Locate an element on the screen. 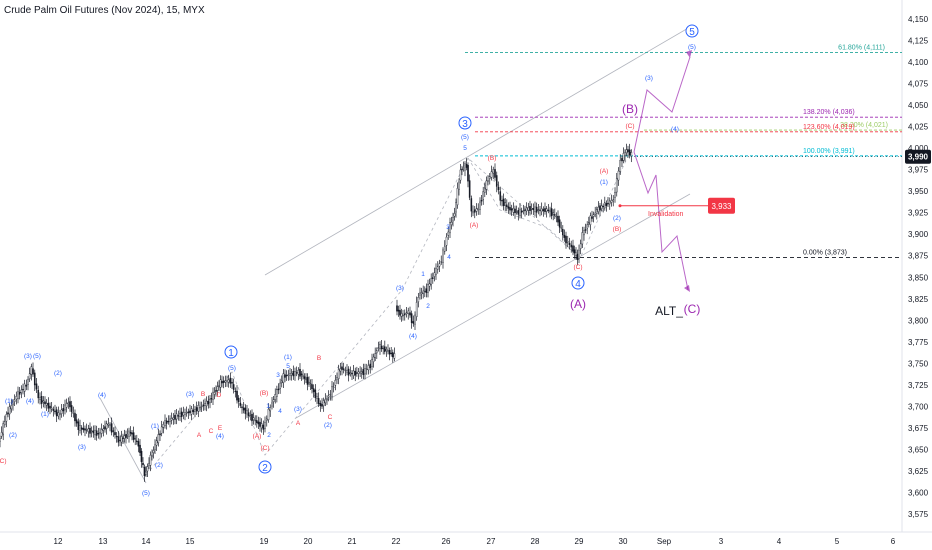 The image size is (932, 550). price-tick-label: 3,725 is located at coordinates (918, 385).